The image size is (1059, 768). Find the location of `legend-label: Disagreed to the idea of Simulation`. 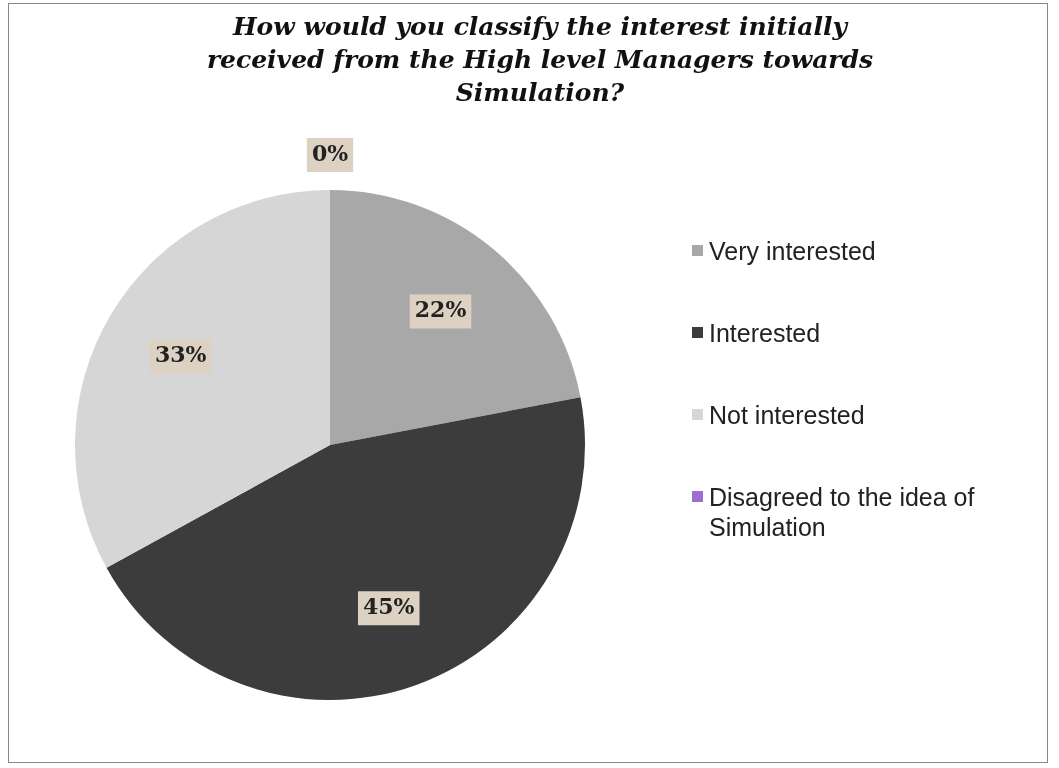

legend-label: Disagreed to the idea of Simulation is located at coordinates (842, 512).